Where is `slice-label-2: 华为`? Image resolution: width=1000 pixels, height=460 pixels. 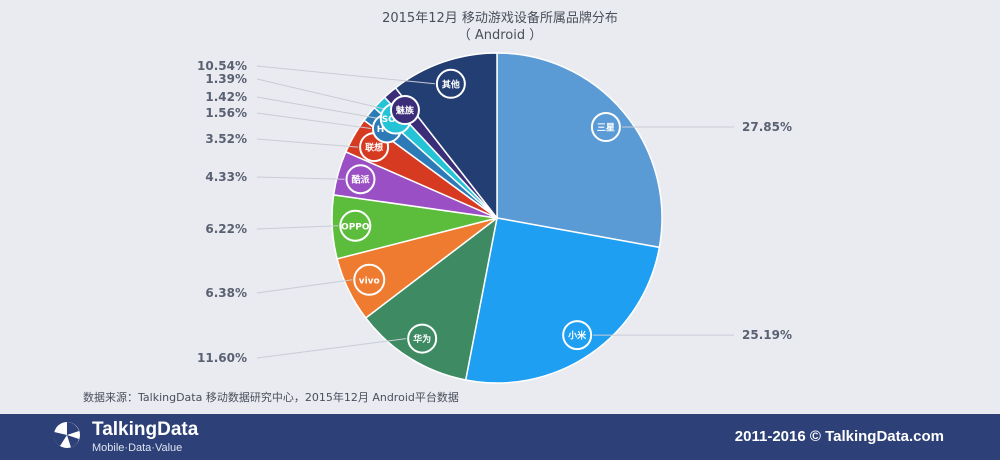
slice-label-2: 华为 is located at coordinates (422, 339).